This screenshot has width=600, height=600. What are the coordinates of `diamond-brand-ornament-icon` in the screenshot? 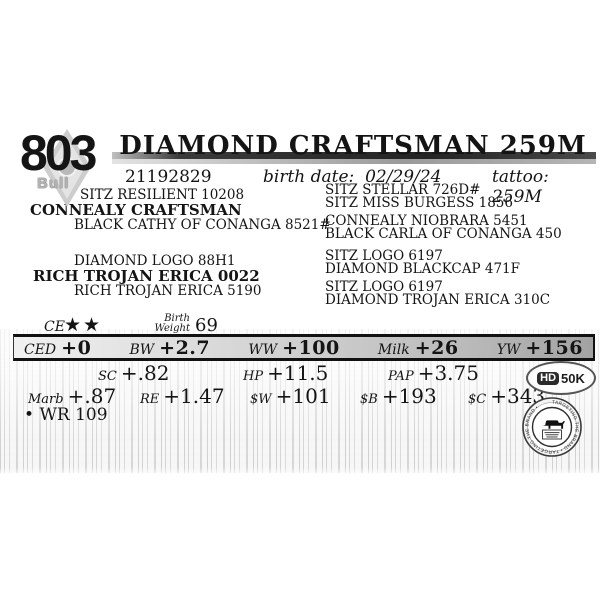 It's located at (67, 168).